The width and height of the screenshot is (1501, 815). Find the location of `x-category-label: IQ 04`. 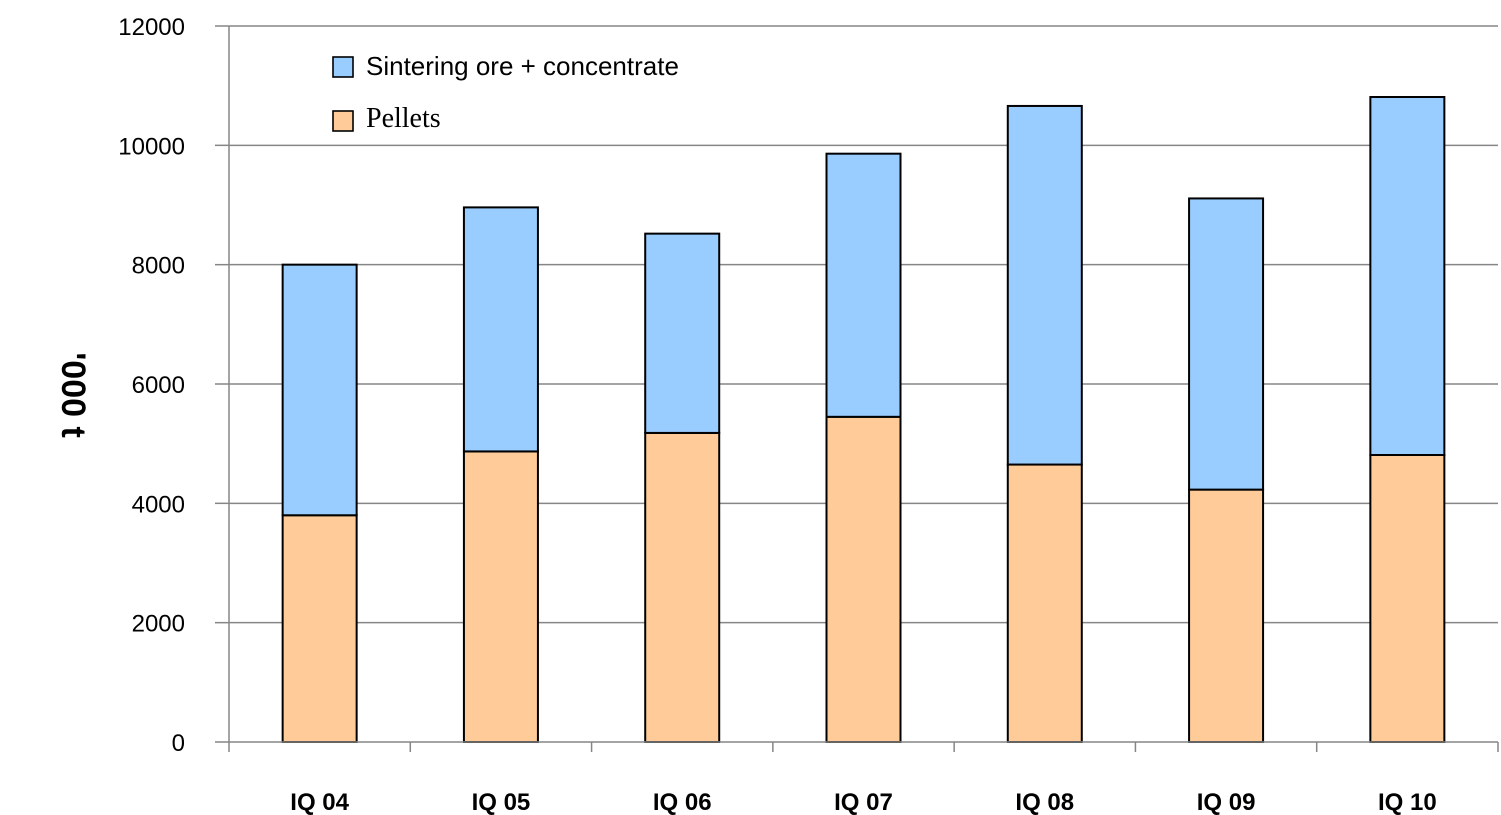

x-category-label: IQ 04 is located at coordinates (319, 802).